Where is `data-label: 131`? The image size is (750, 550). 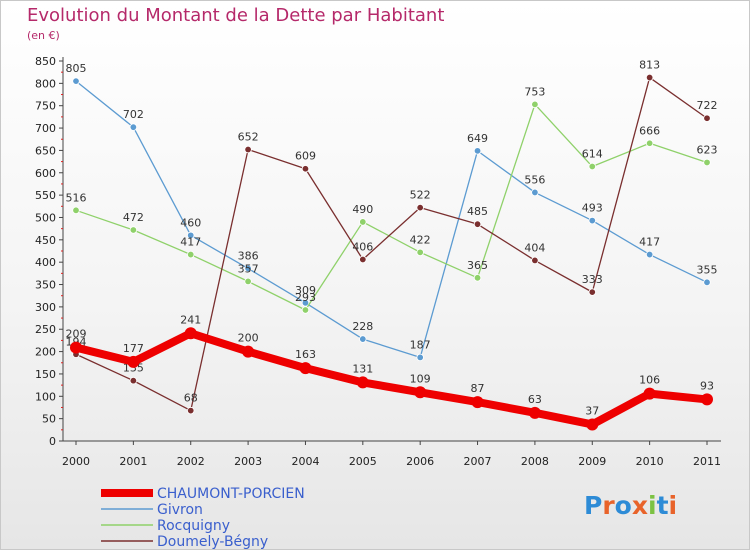
data-label: 131 is located at coordinates (362, 368).